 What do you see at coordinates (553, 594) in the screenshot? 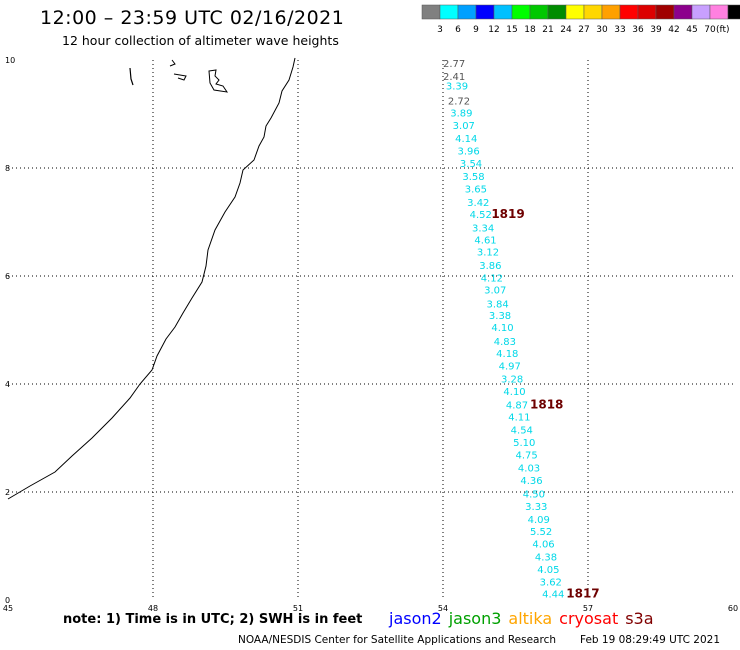
I see `wave-height-label: 4.44` at bounding box center [553, 594].